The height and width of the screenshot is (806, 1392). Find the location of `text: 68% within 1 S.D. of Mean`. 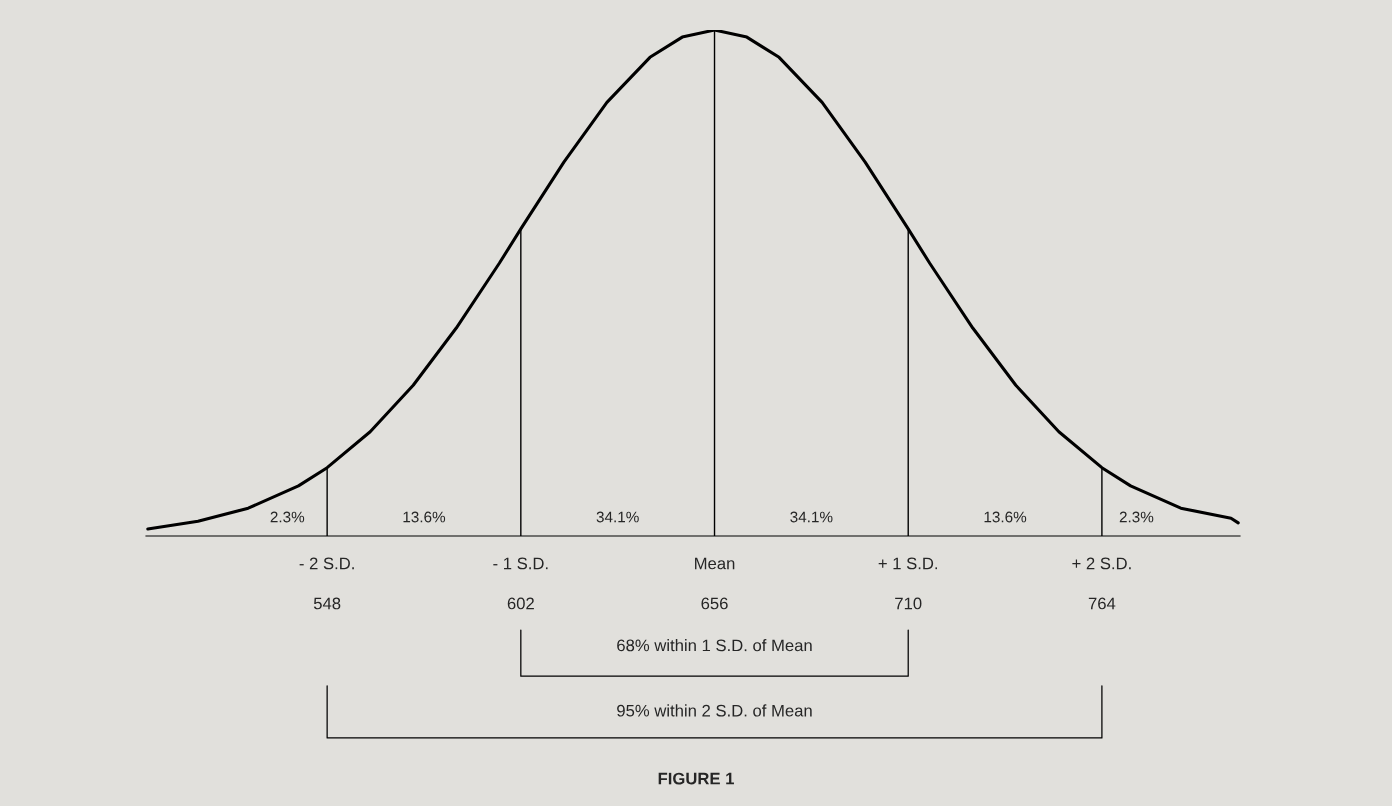

text: 68% within 1 S.D. of Mean is located at coordinates (714, 645).